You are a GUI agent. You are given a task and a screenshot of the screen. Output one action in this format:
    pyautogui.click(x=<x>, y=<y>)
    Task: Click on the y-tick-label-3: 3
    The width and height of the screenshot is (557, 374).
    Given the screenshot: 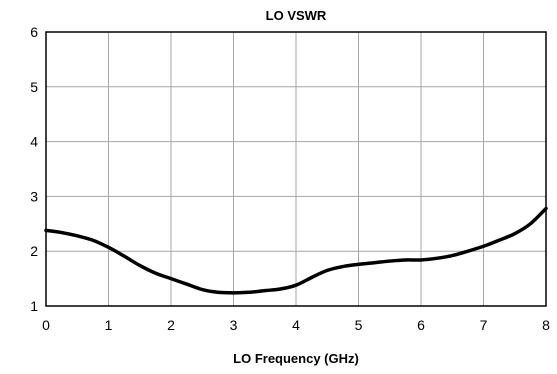 What is the action you would take?
    pyautogui.click(x=34, y=196)
    